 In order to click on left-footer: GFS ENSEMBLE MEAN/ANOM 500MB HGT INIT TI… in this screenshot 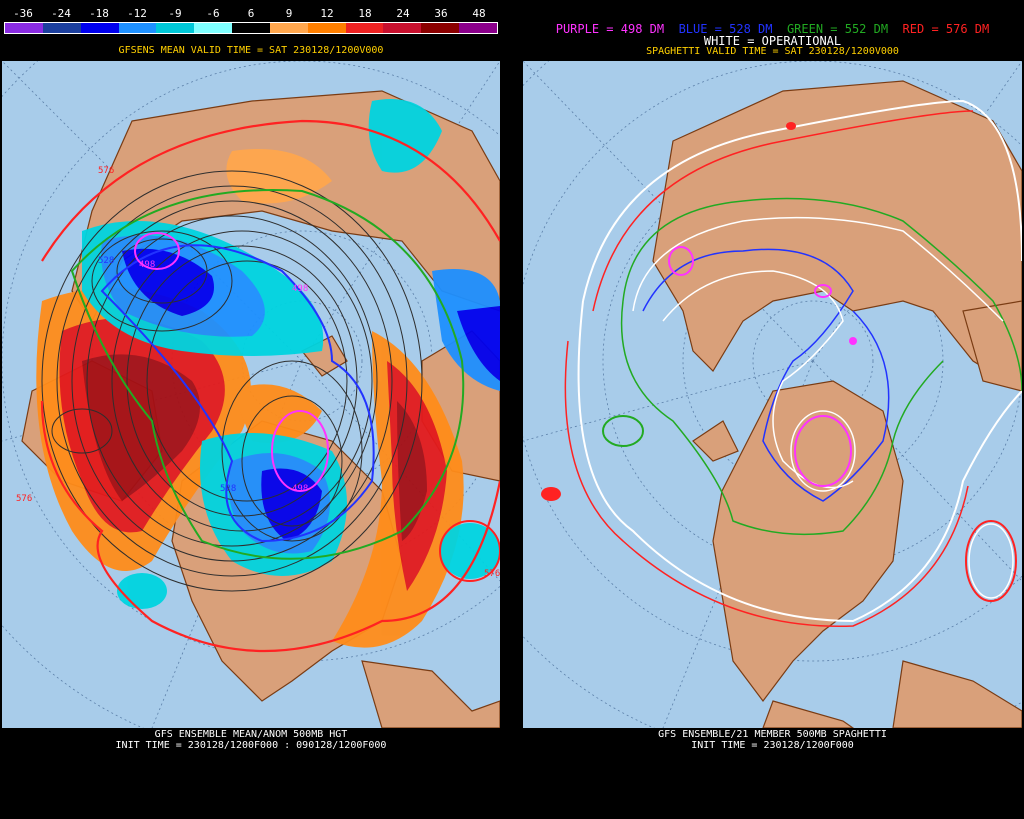, I will do `click(251, 740)`.